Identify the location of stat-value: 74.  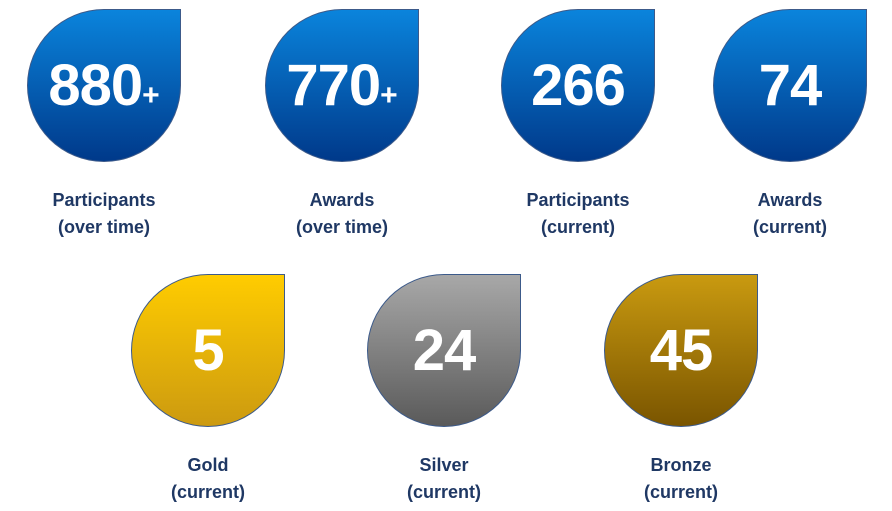
(790, 85).